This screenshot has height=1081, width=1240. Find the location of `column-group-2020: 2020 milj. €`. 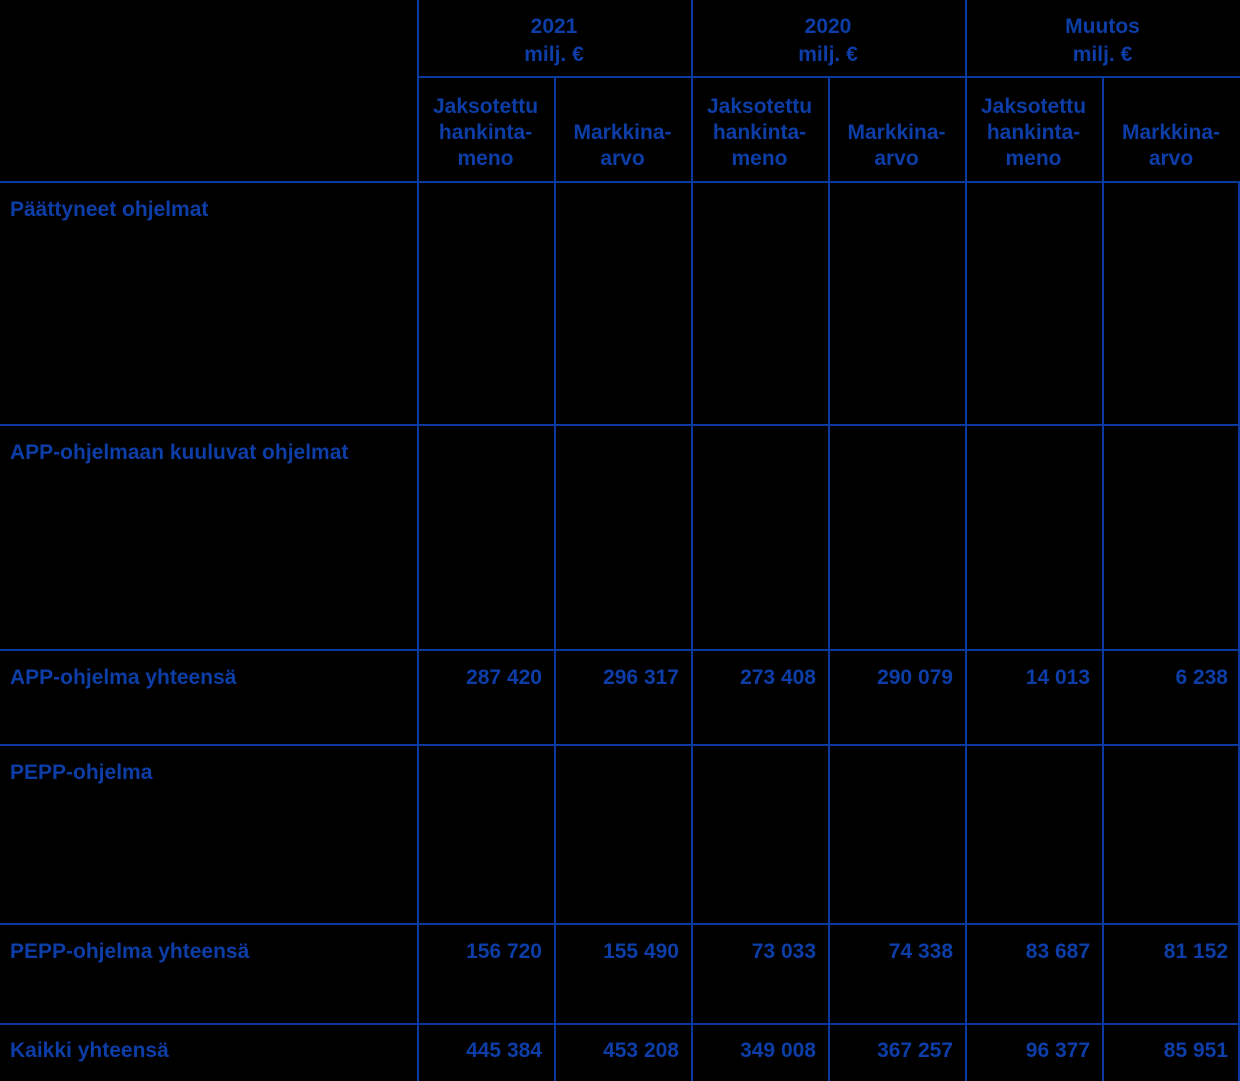

column-group-2020: 2020 milj. € is located at coordinates (828, 38).